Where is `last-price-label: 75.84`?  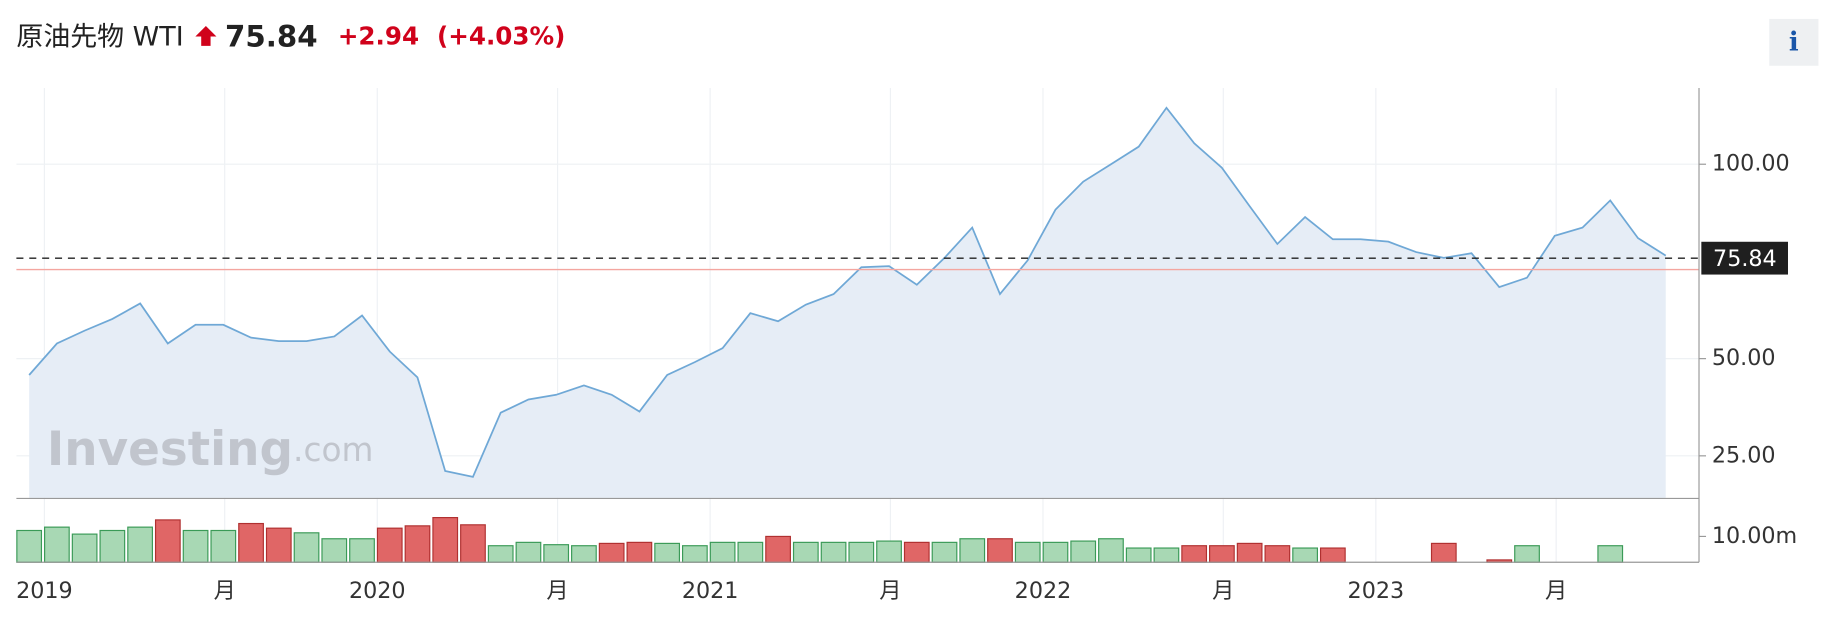
last-price-label: 75.84 is located at coordinates (1745, 259).